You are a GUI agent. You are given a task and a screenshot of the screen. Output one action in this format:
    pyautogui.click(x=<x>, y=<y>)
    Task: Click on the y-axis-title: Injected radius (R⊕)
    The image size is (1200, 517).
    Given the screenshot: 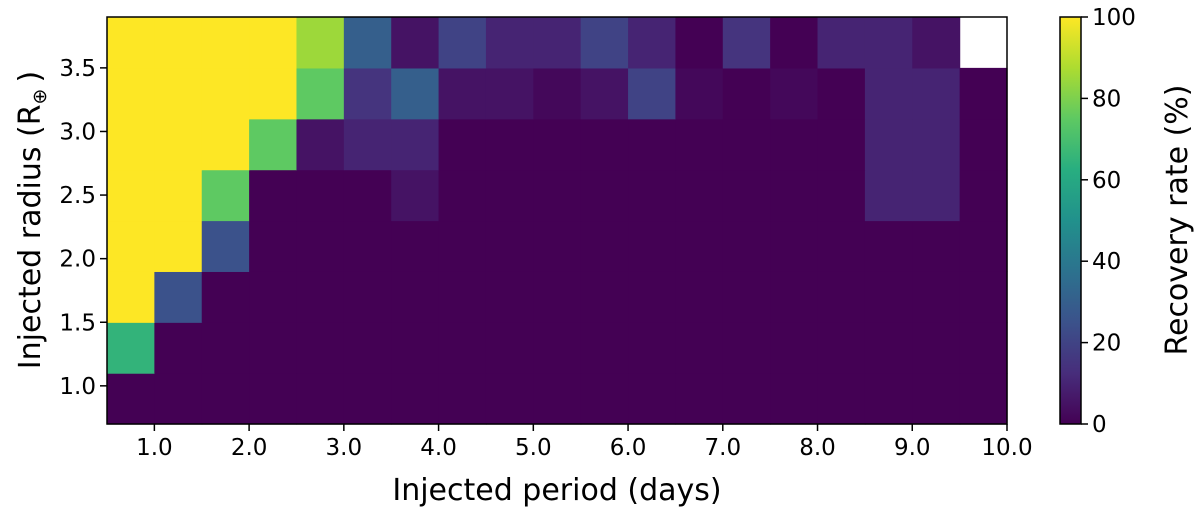 What is the action you would take?
    pyautogui.click(x=32, y=220)
    